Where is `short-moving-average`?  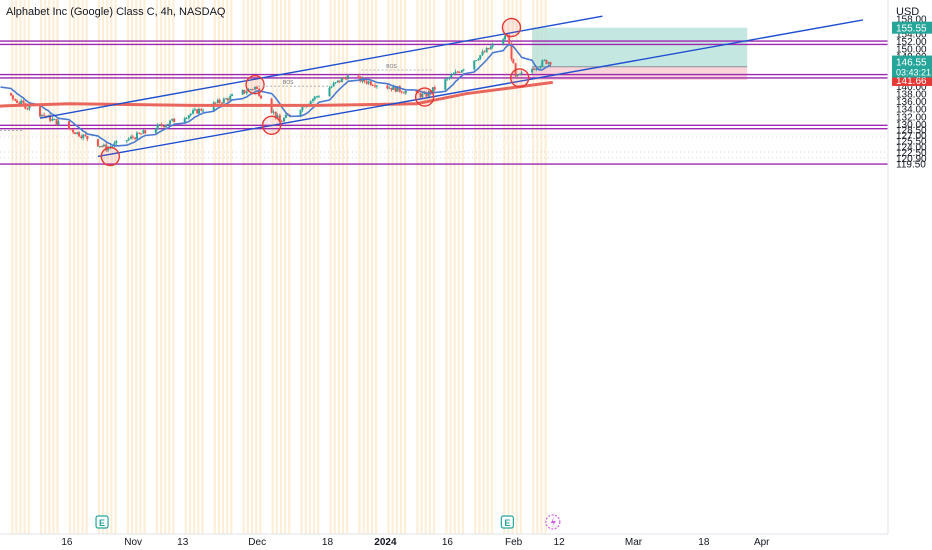
short-moving-average is located at coordinates (275, 95).